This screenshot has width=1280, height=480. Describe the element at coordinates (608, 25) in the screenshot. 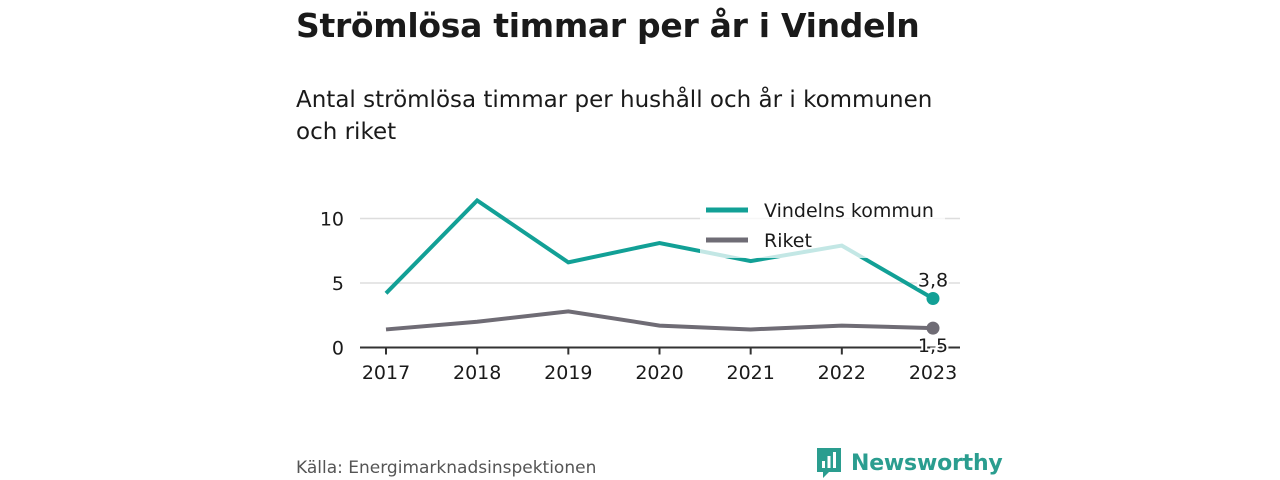

I see `chart-title: Strömlösa timmar per år i Vindeln` at that location.